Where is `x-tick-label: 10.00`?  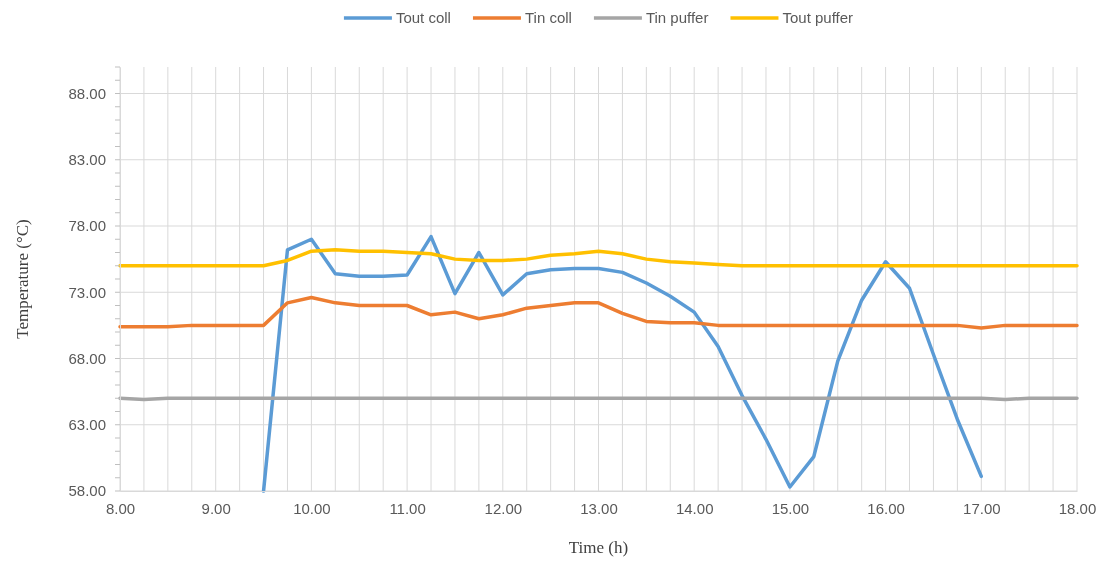
x-tick-label: 10.00 is located at coordinates (312, 508).